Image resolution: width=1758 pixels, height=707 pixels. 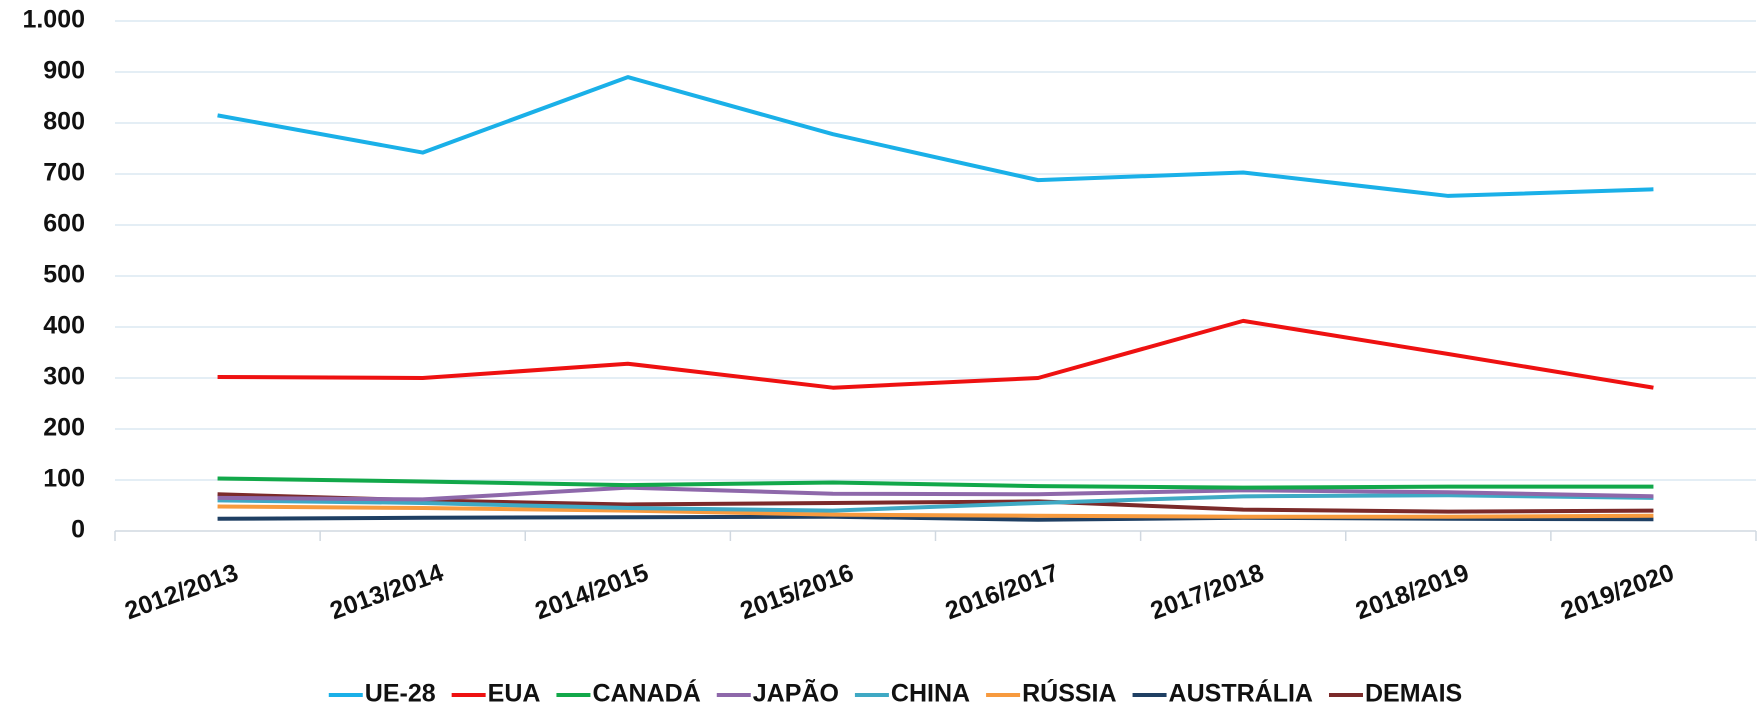 I want to click on y-tick-label: 0, so click(x=78, y=530).